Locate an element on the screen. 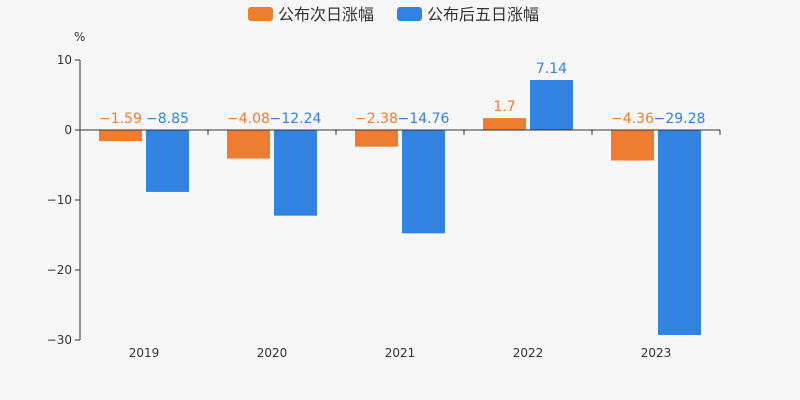 This screenshot has height=400, width=800. x-tick-label: 2021 is located at coordinates (400, 353).